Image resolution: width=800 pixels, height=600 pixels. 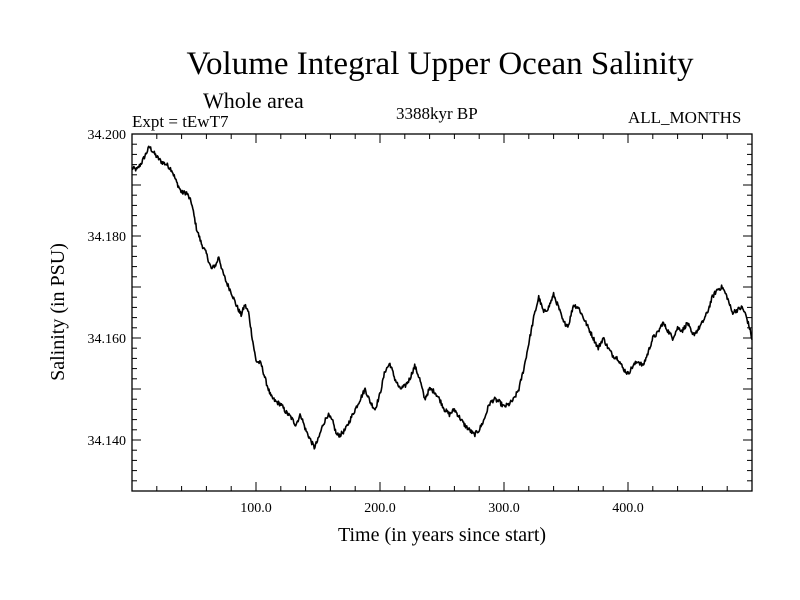 What do you see at coordinates (253, 100) in the screenshot?
I see `chart-subtitle: Whole area` at bounding box center [253, 100].